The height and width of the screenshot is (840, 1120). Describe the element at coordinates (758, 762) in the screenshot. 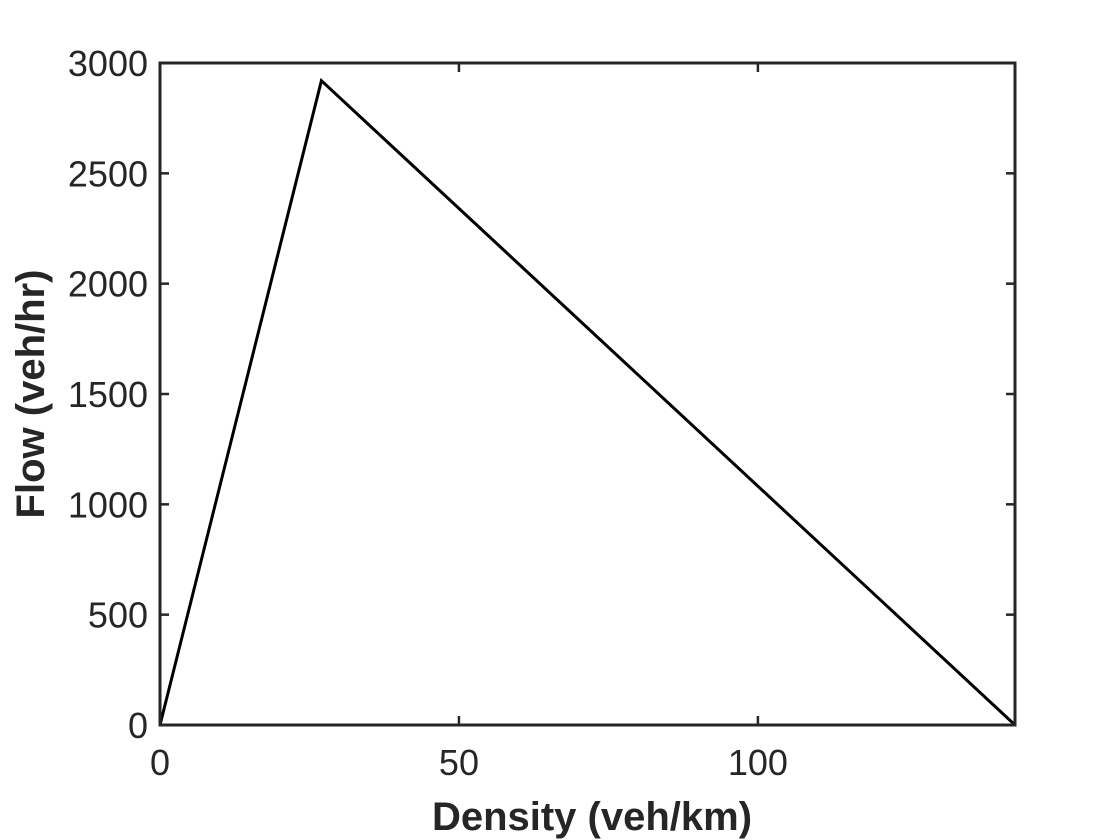

I see `x-tick-label-2: 100` at that location.